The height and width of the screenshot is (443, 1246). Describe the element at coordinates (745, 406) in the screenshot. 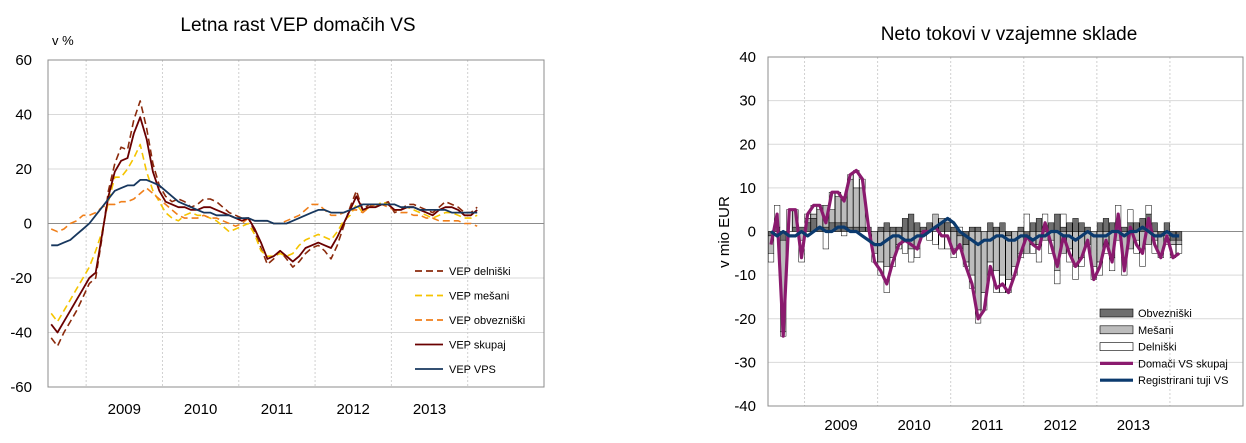

I see `chart-right-y-tick-label: -40` at that location.